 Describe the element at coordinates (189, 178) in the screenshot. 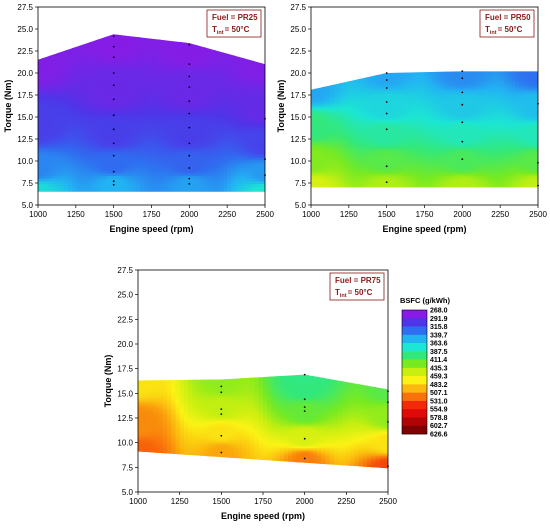

I see `measurement-point` at that location.